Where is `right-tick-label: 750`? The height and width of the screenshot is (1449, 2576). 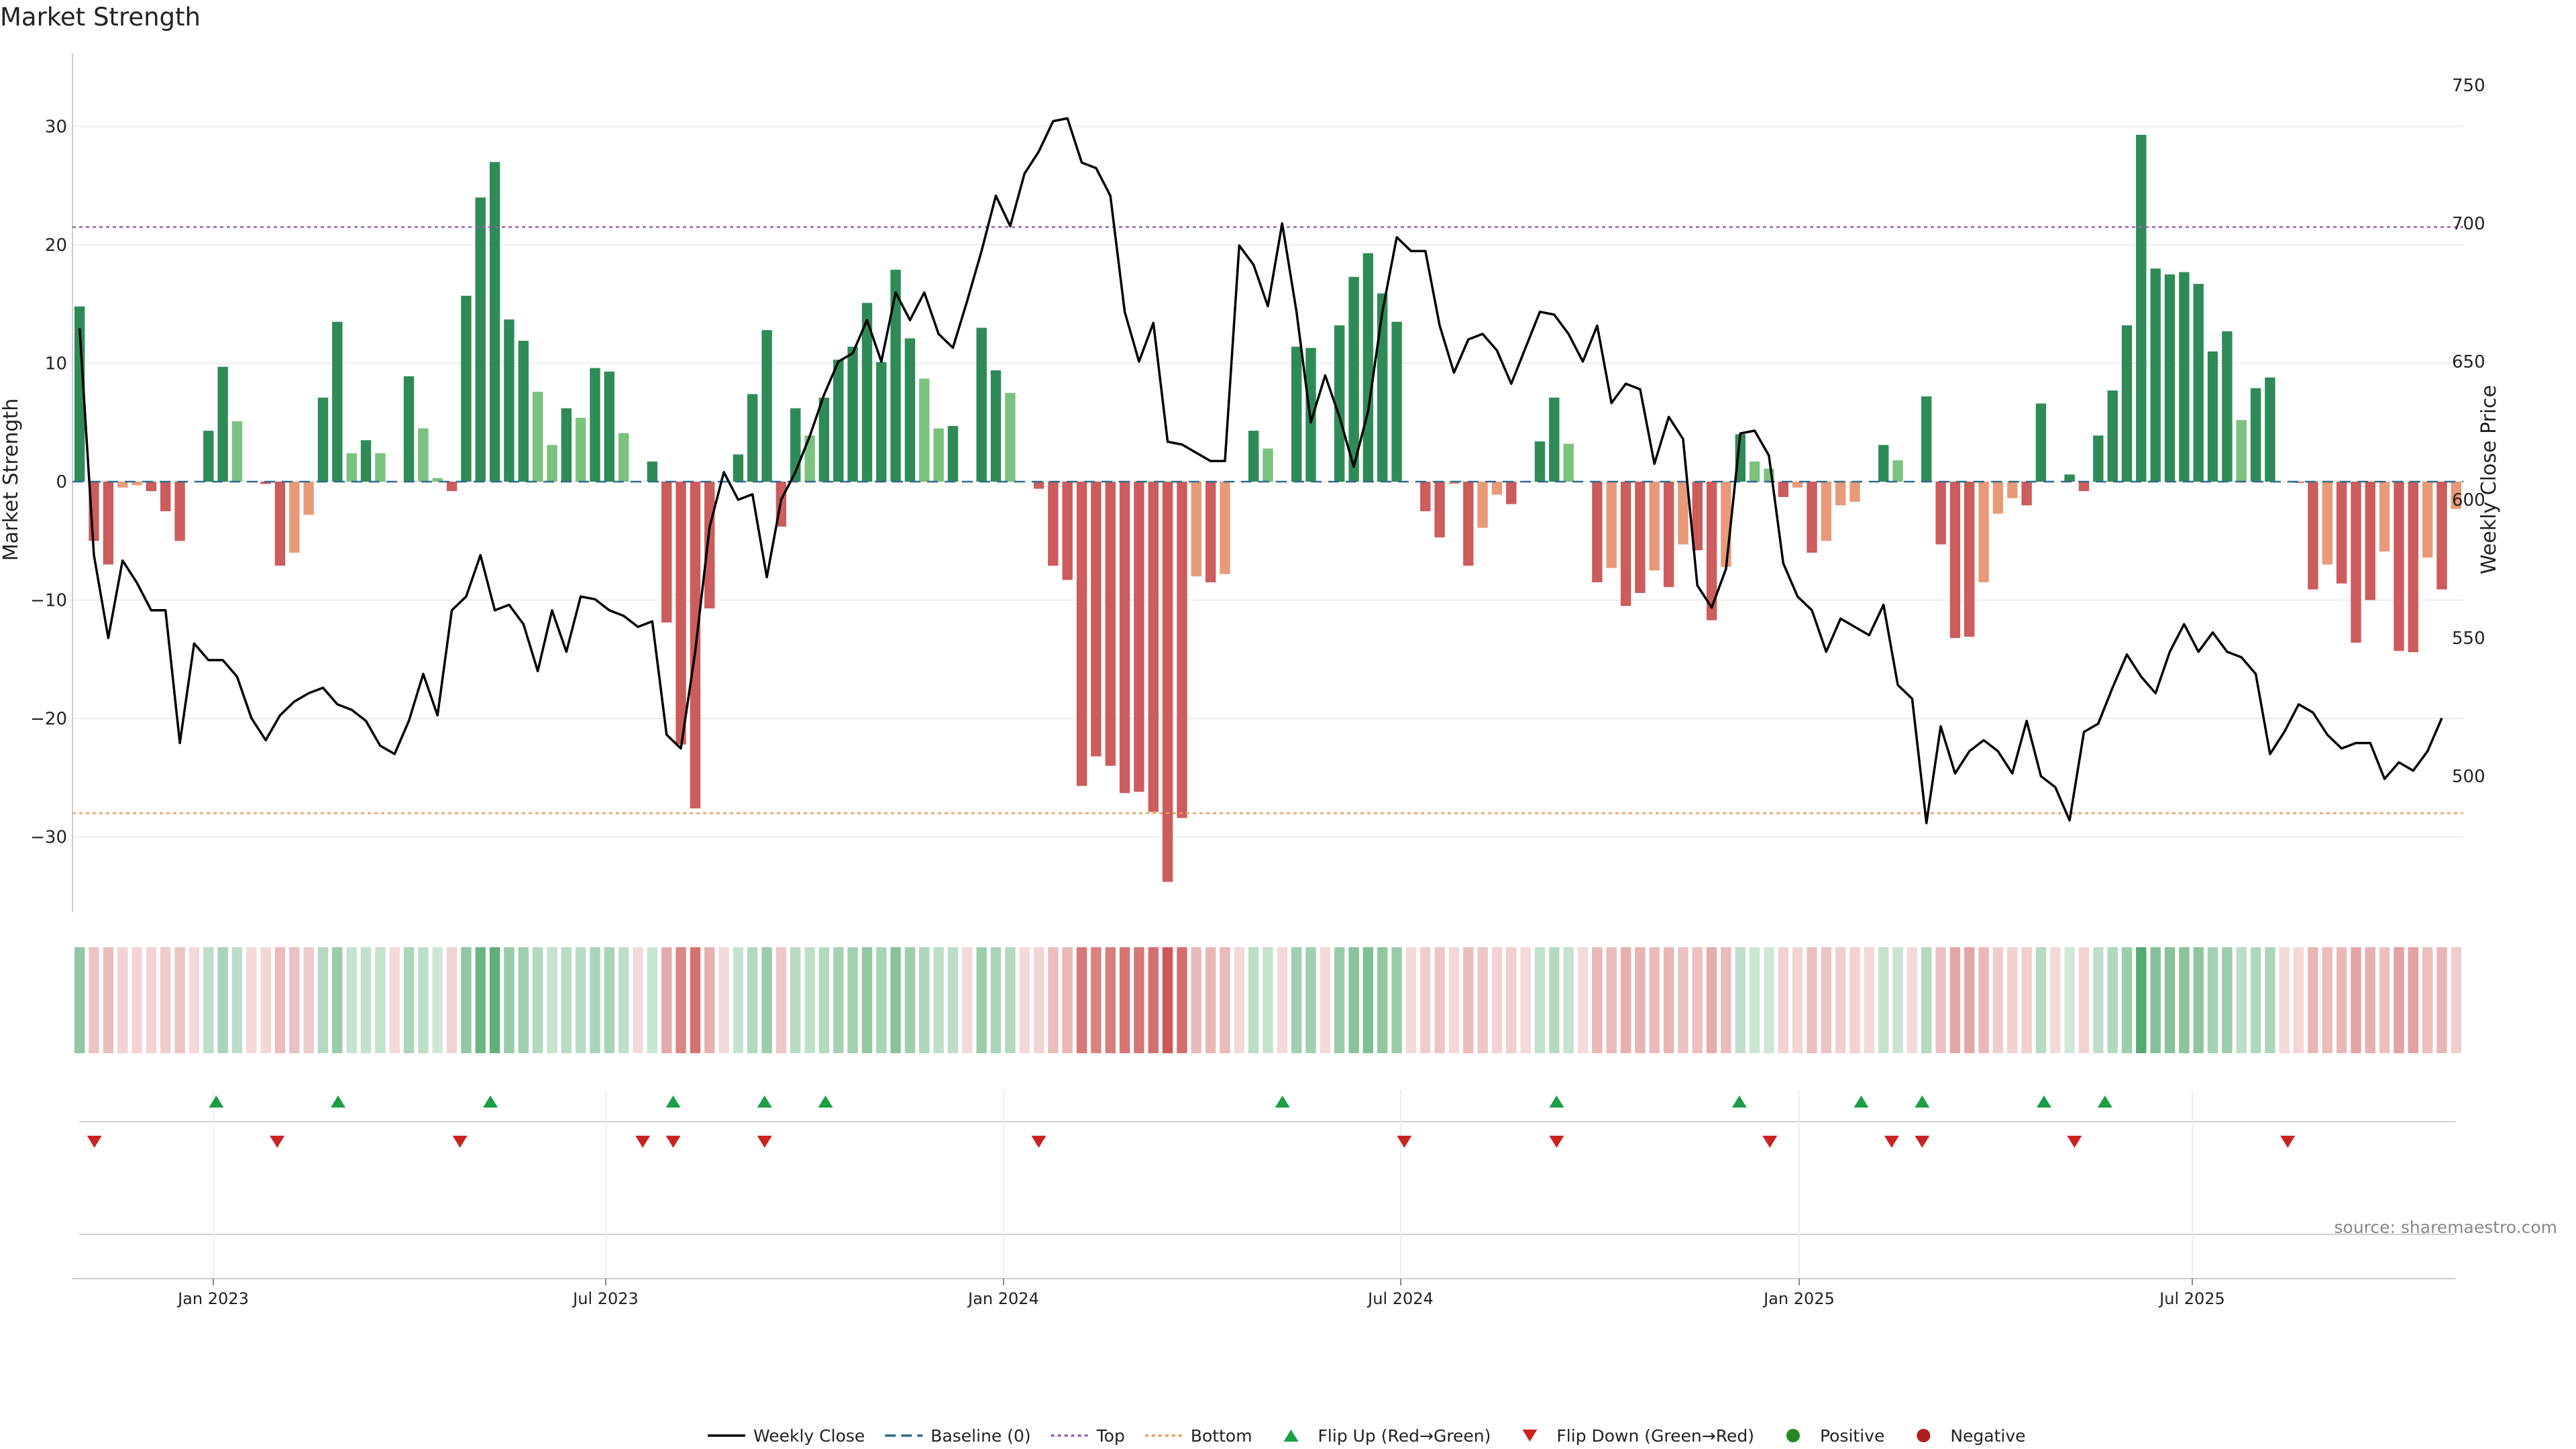 right-tick-label: 750 is located at coordinates (2468, 86).